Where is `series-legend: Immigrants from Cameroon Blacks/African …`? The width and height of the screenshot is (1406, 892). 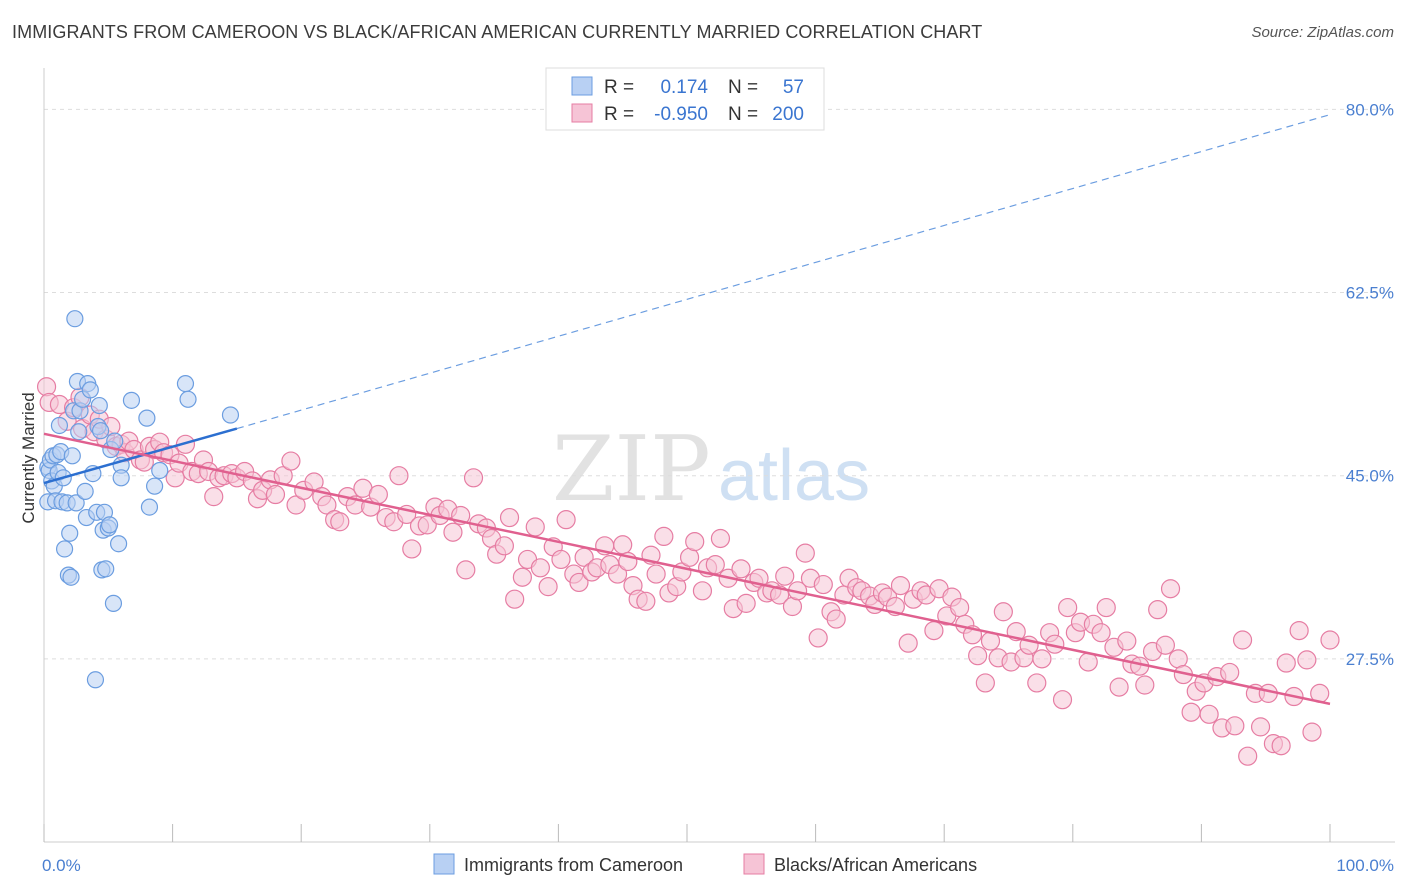 series-legend: Immigrants from Cameroon Blacks/African … is located at coordinates (705, 864).